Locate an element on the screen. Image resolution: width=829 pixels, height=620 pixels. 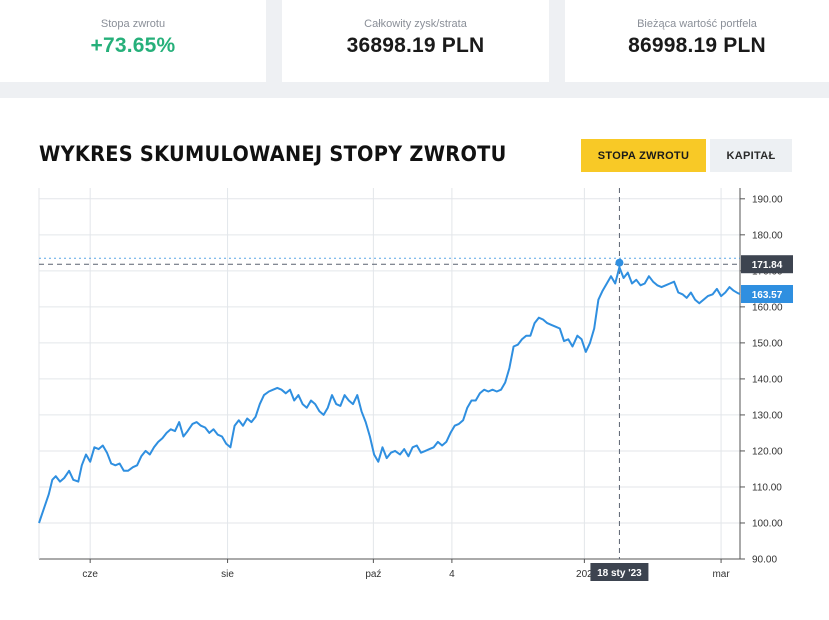
crosshair-y-tag is located at coordinates (767, 264).